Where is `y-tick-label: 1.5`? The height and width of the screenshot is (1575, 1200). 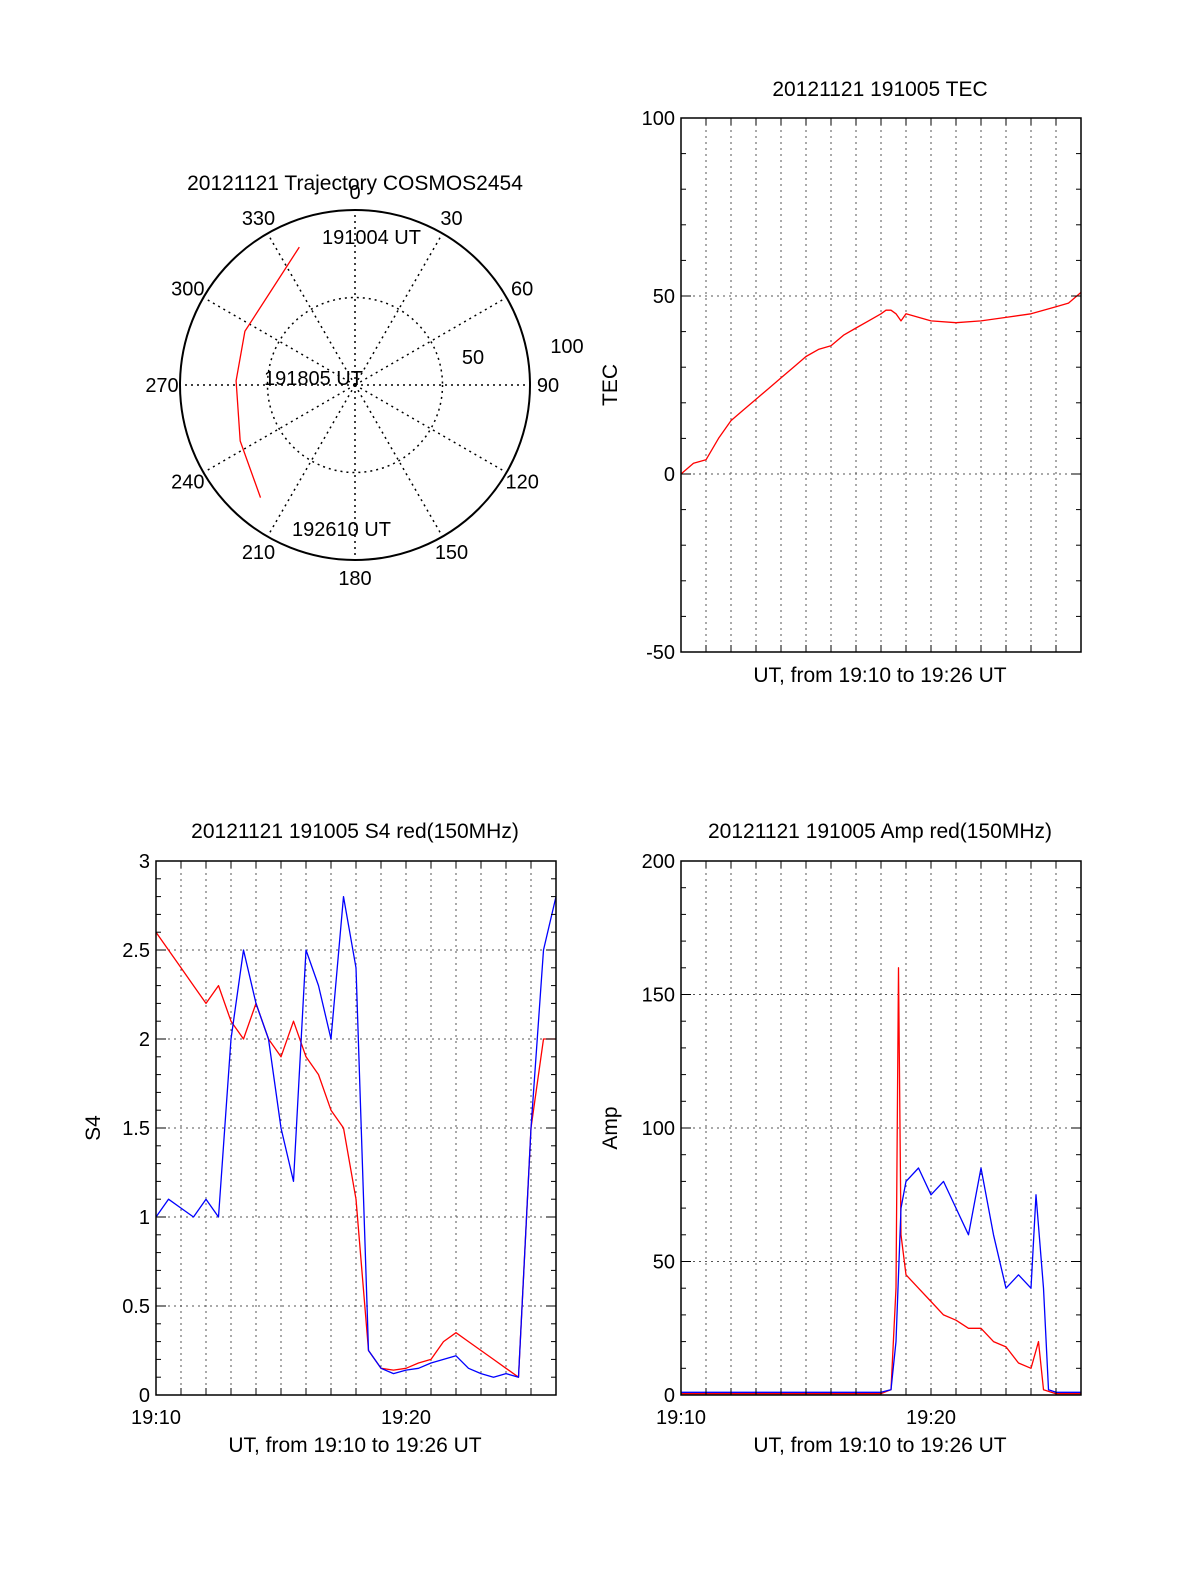 y-tick-label: 1.5 is located at coordinates (136, 1129).